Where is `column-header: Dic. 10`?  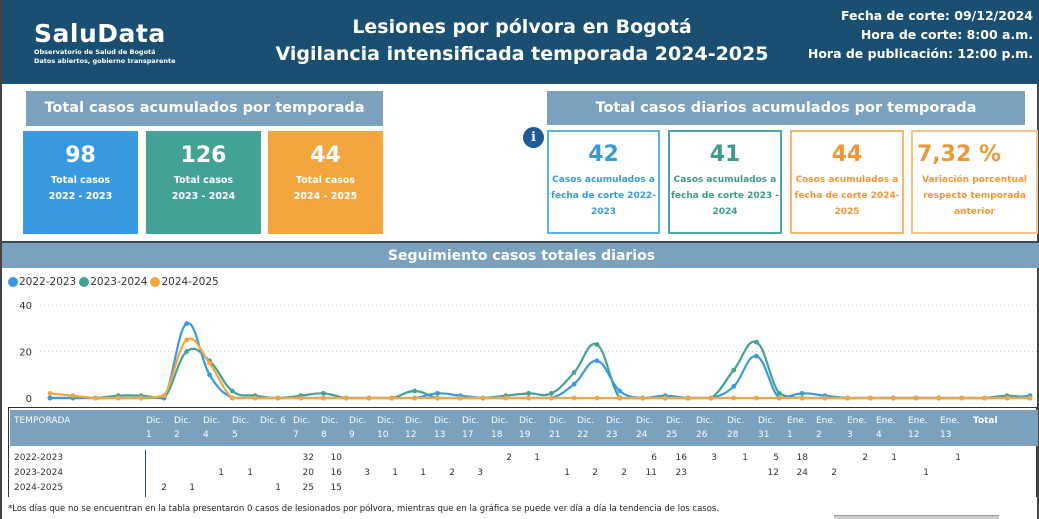 column-header: Dic. 10 is located at coordinates (386, 428).